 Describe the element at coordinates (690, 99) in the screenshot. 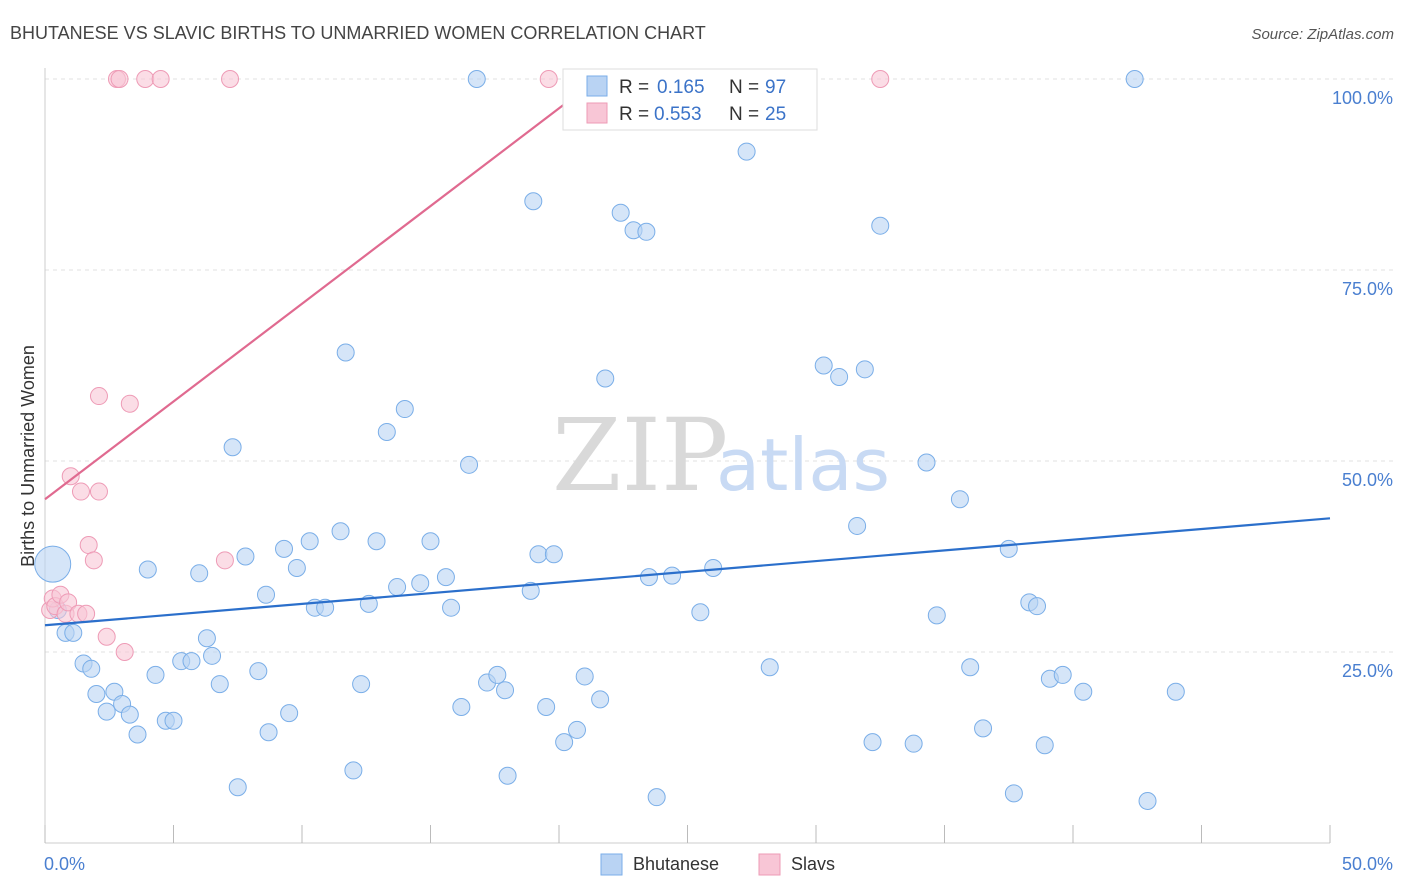

I see `stats-legend: R = 0.165 N = 97 R = 0.553 N = 25` at that location.